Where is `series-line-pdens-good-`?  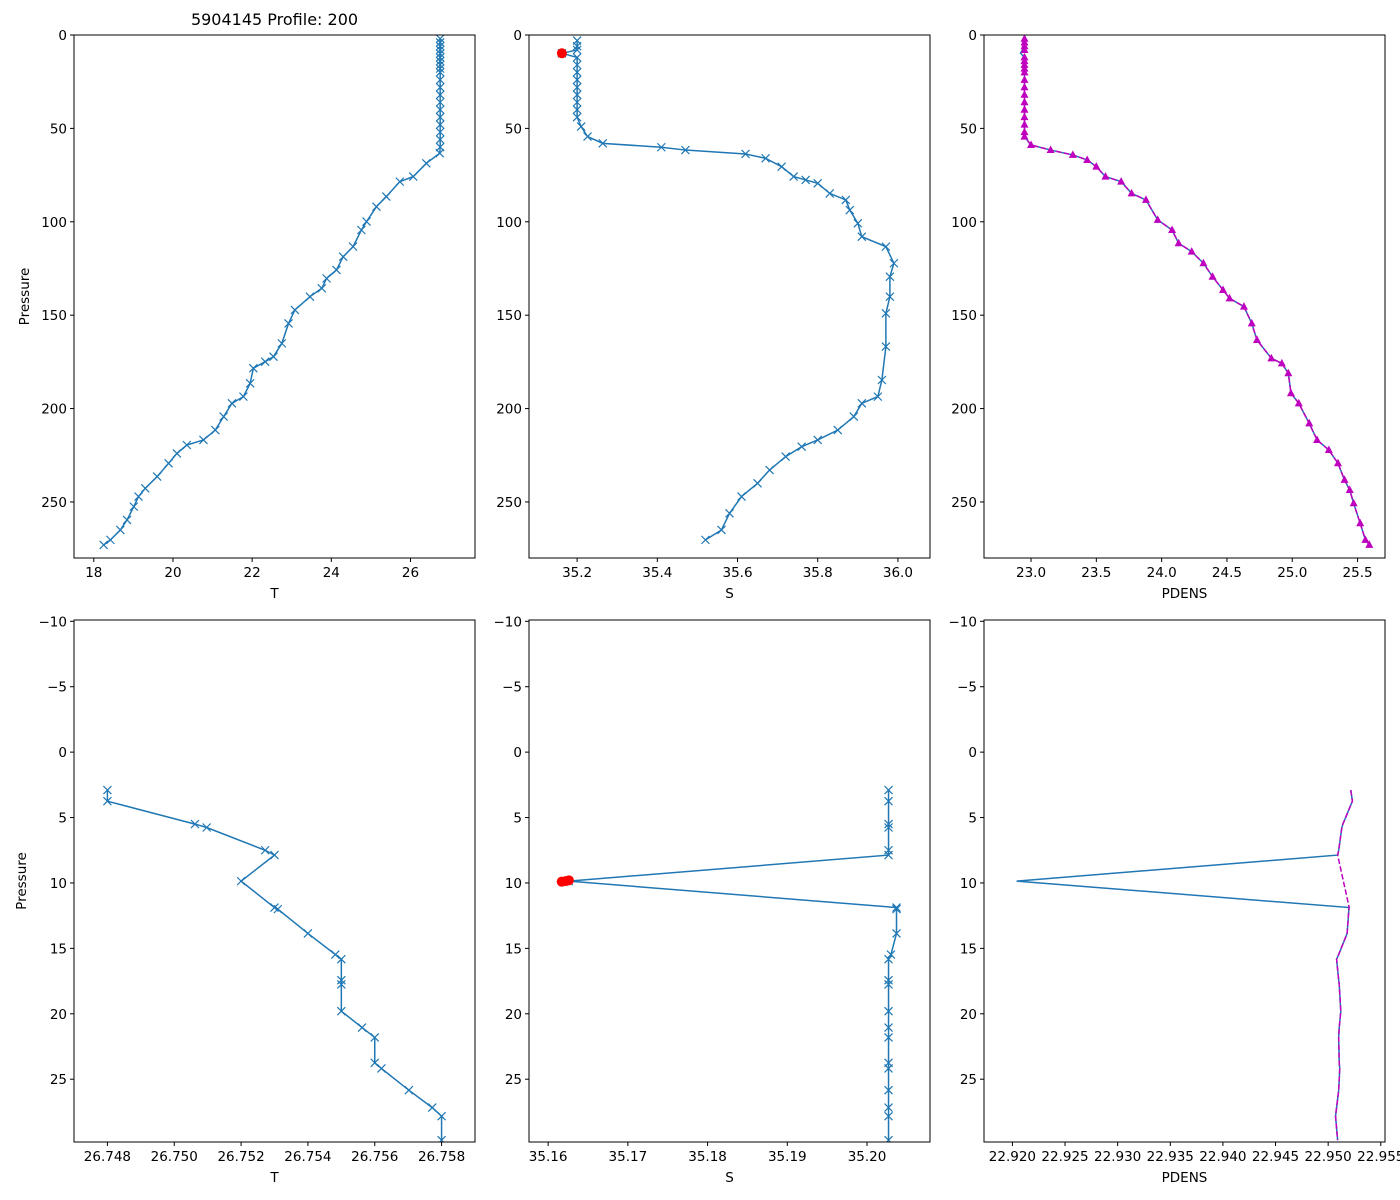 series-line-pdens-good- is located at coordinates (1344, 965).